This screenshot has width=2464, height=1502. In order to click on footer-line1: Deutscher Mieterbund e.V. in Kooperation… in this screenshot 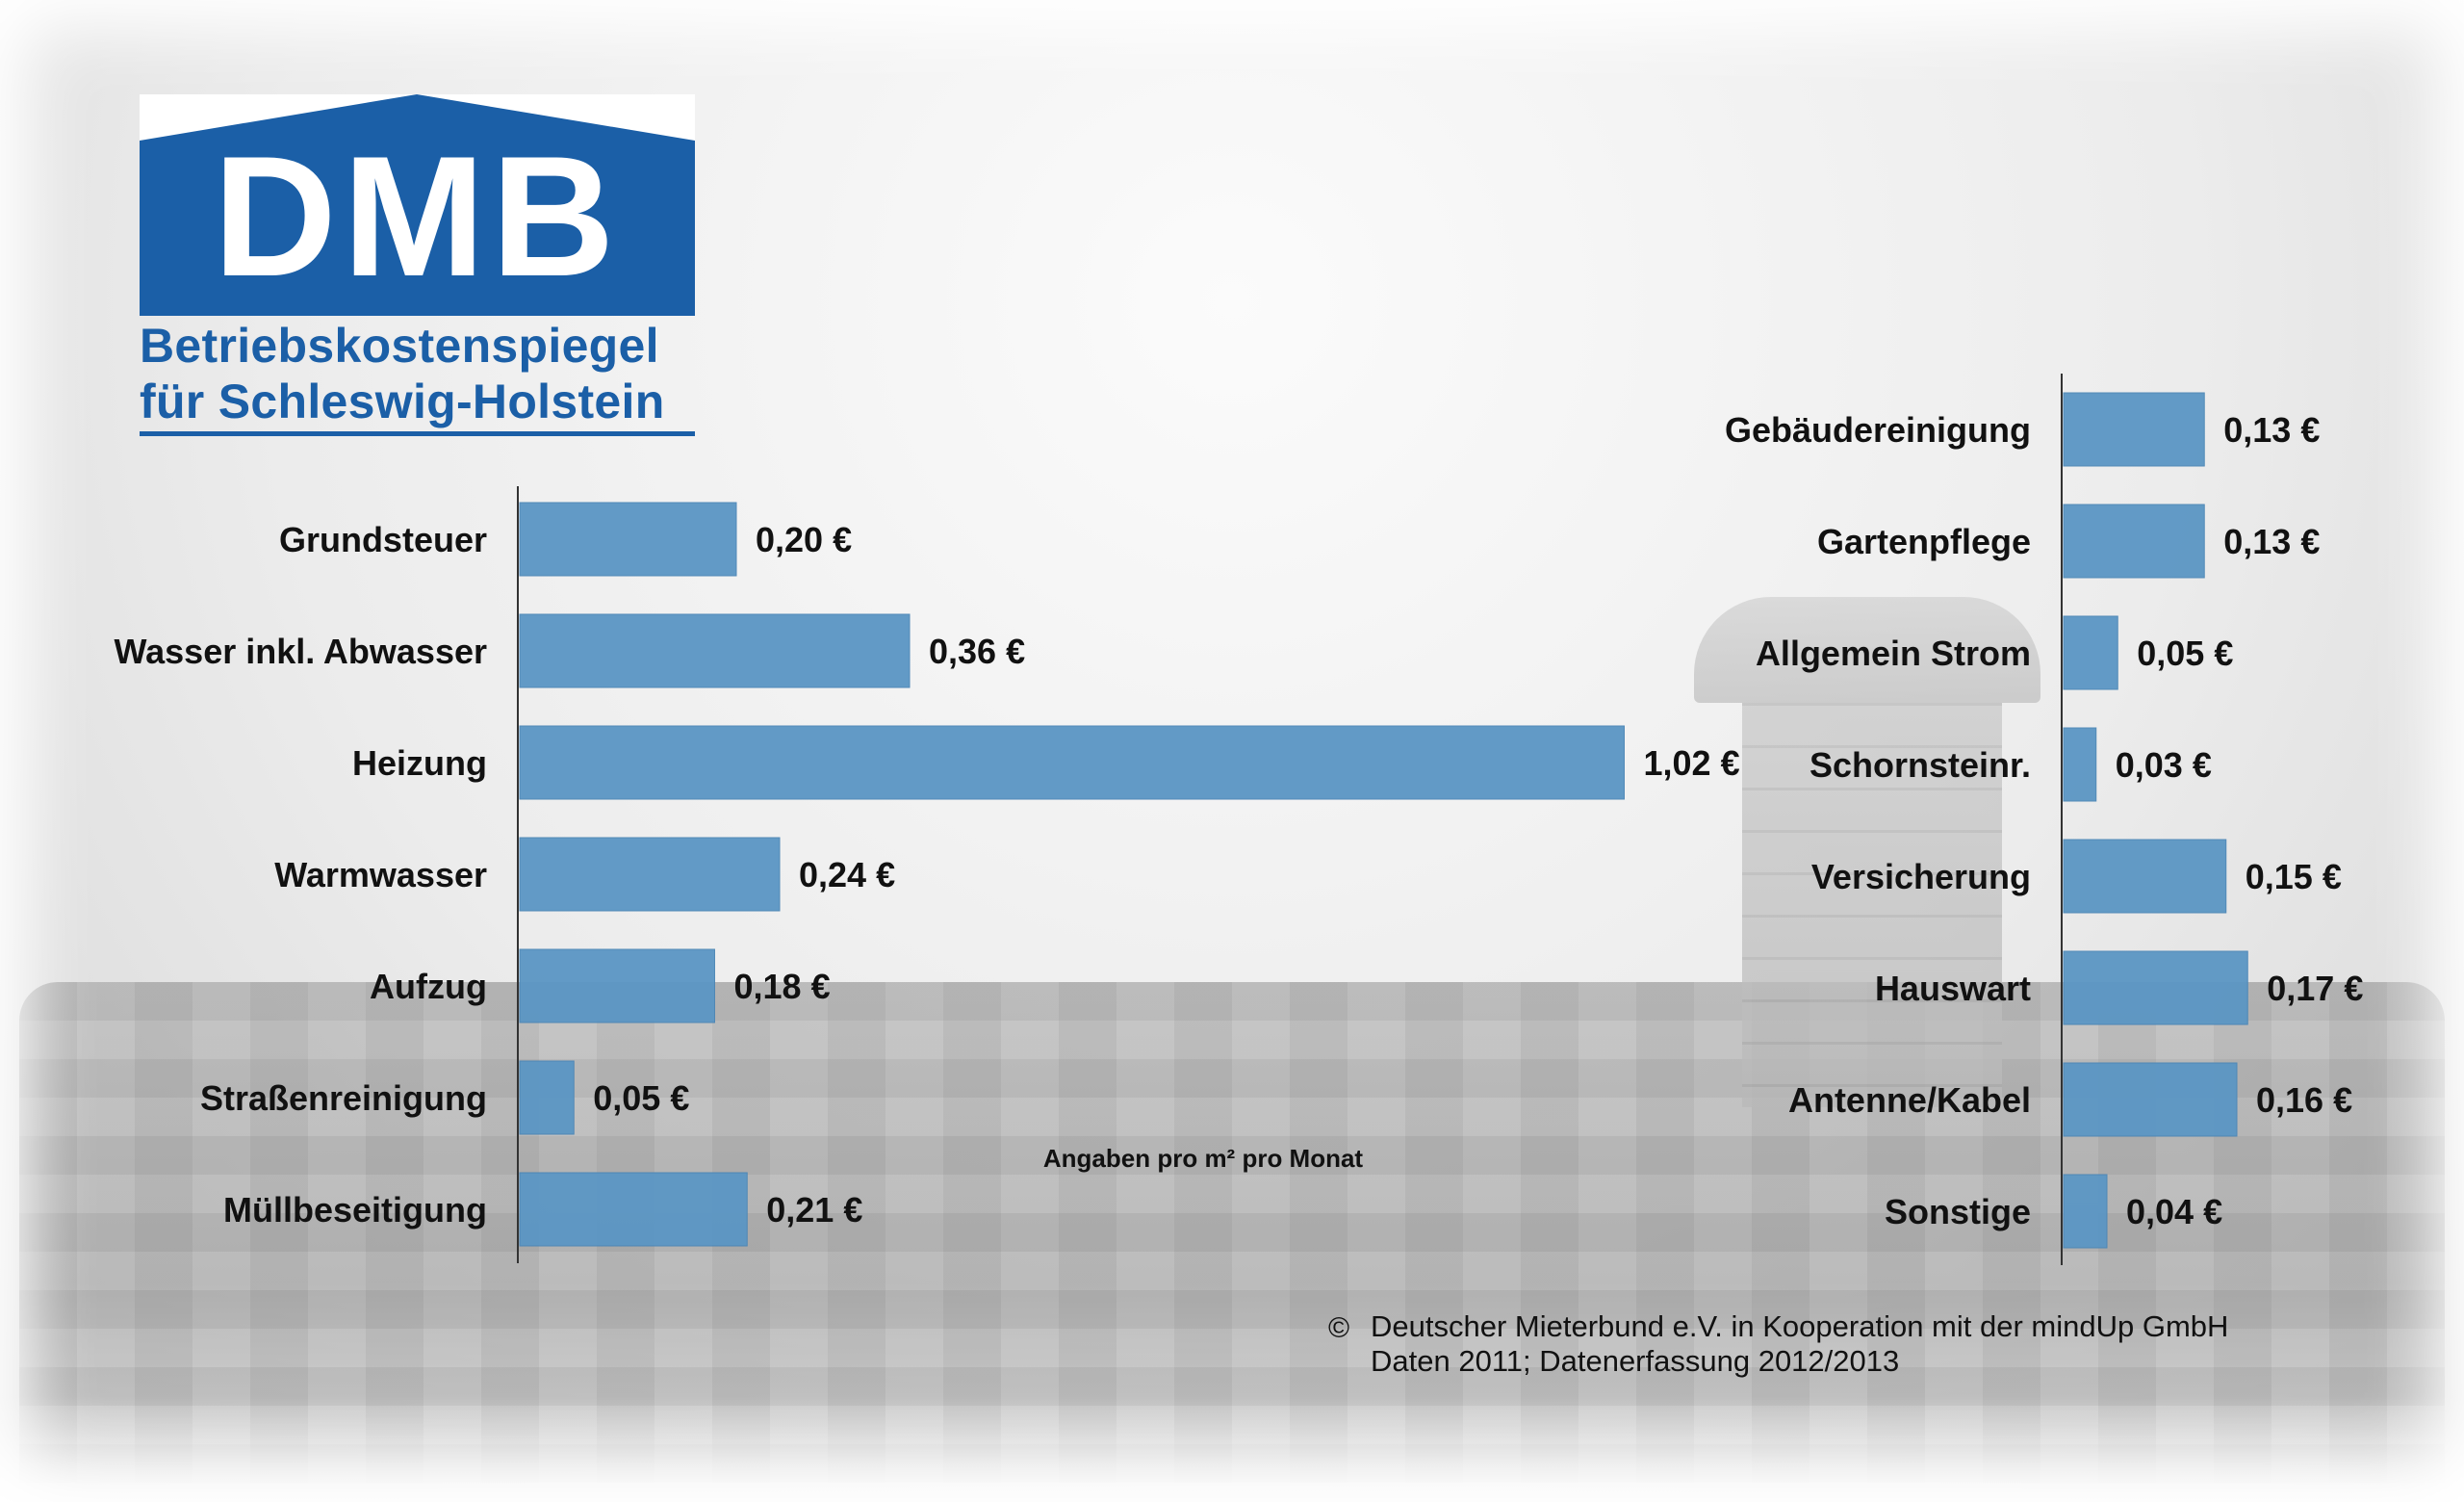, I will do `click(1800, 1326)`.